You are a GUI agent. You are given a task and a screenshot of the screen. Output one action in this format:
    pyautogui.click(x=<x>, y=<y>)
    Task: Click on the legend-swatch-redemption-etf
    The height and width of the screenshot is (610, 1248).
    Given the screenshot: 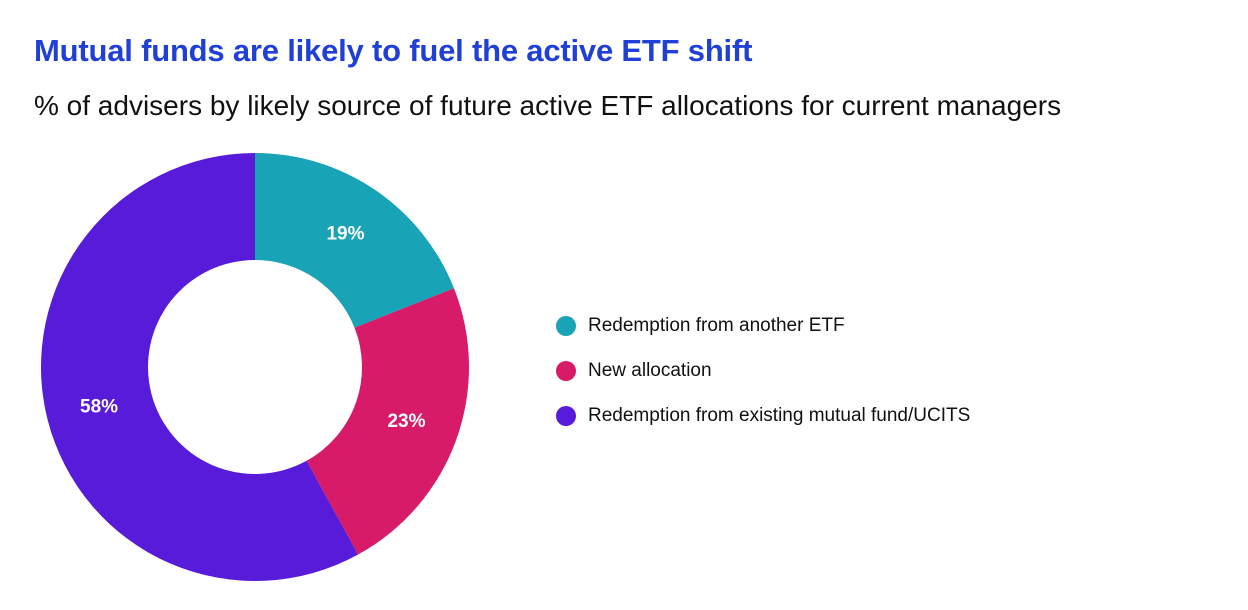 What is the action you would take?
    pyautogui.click(x=566, y=325)
    